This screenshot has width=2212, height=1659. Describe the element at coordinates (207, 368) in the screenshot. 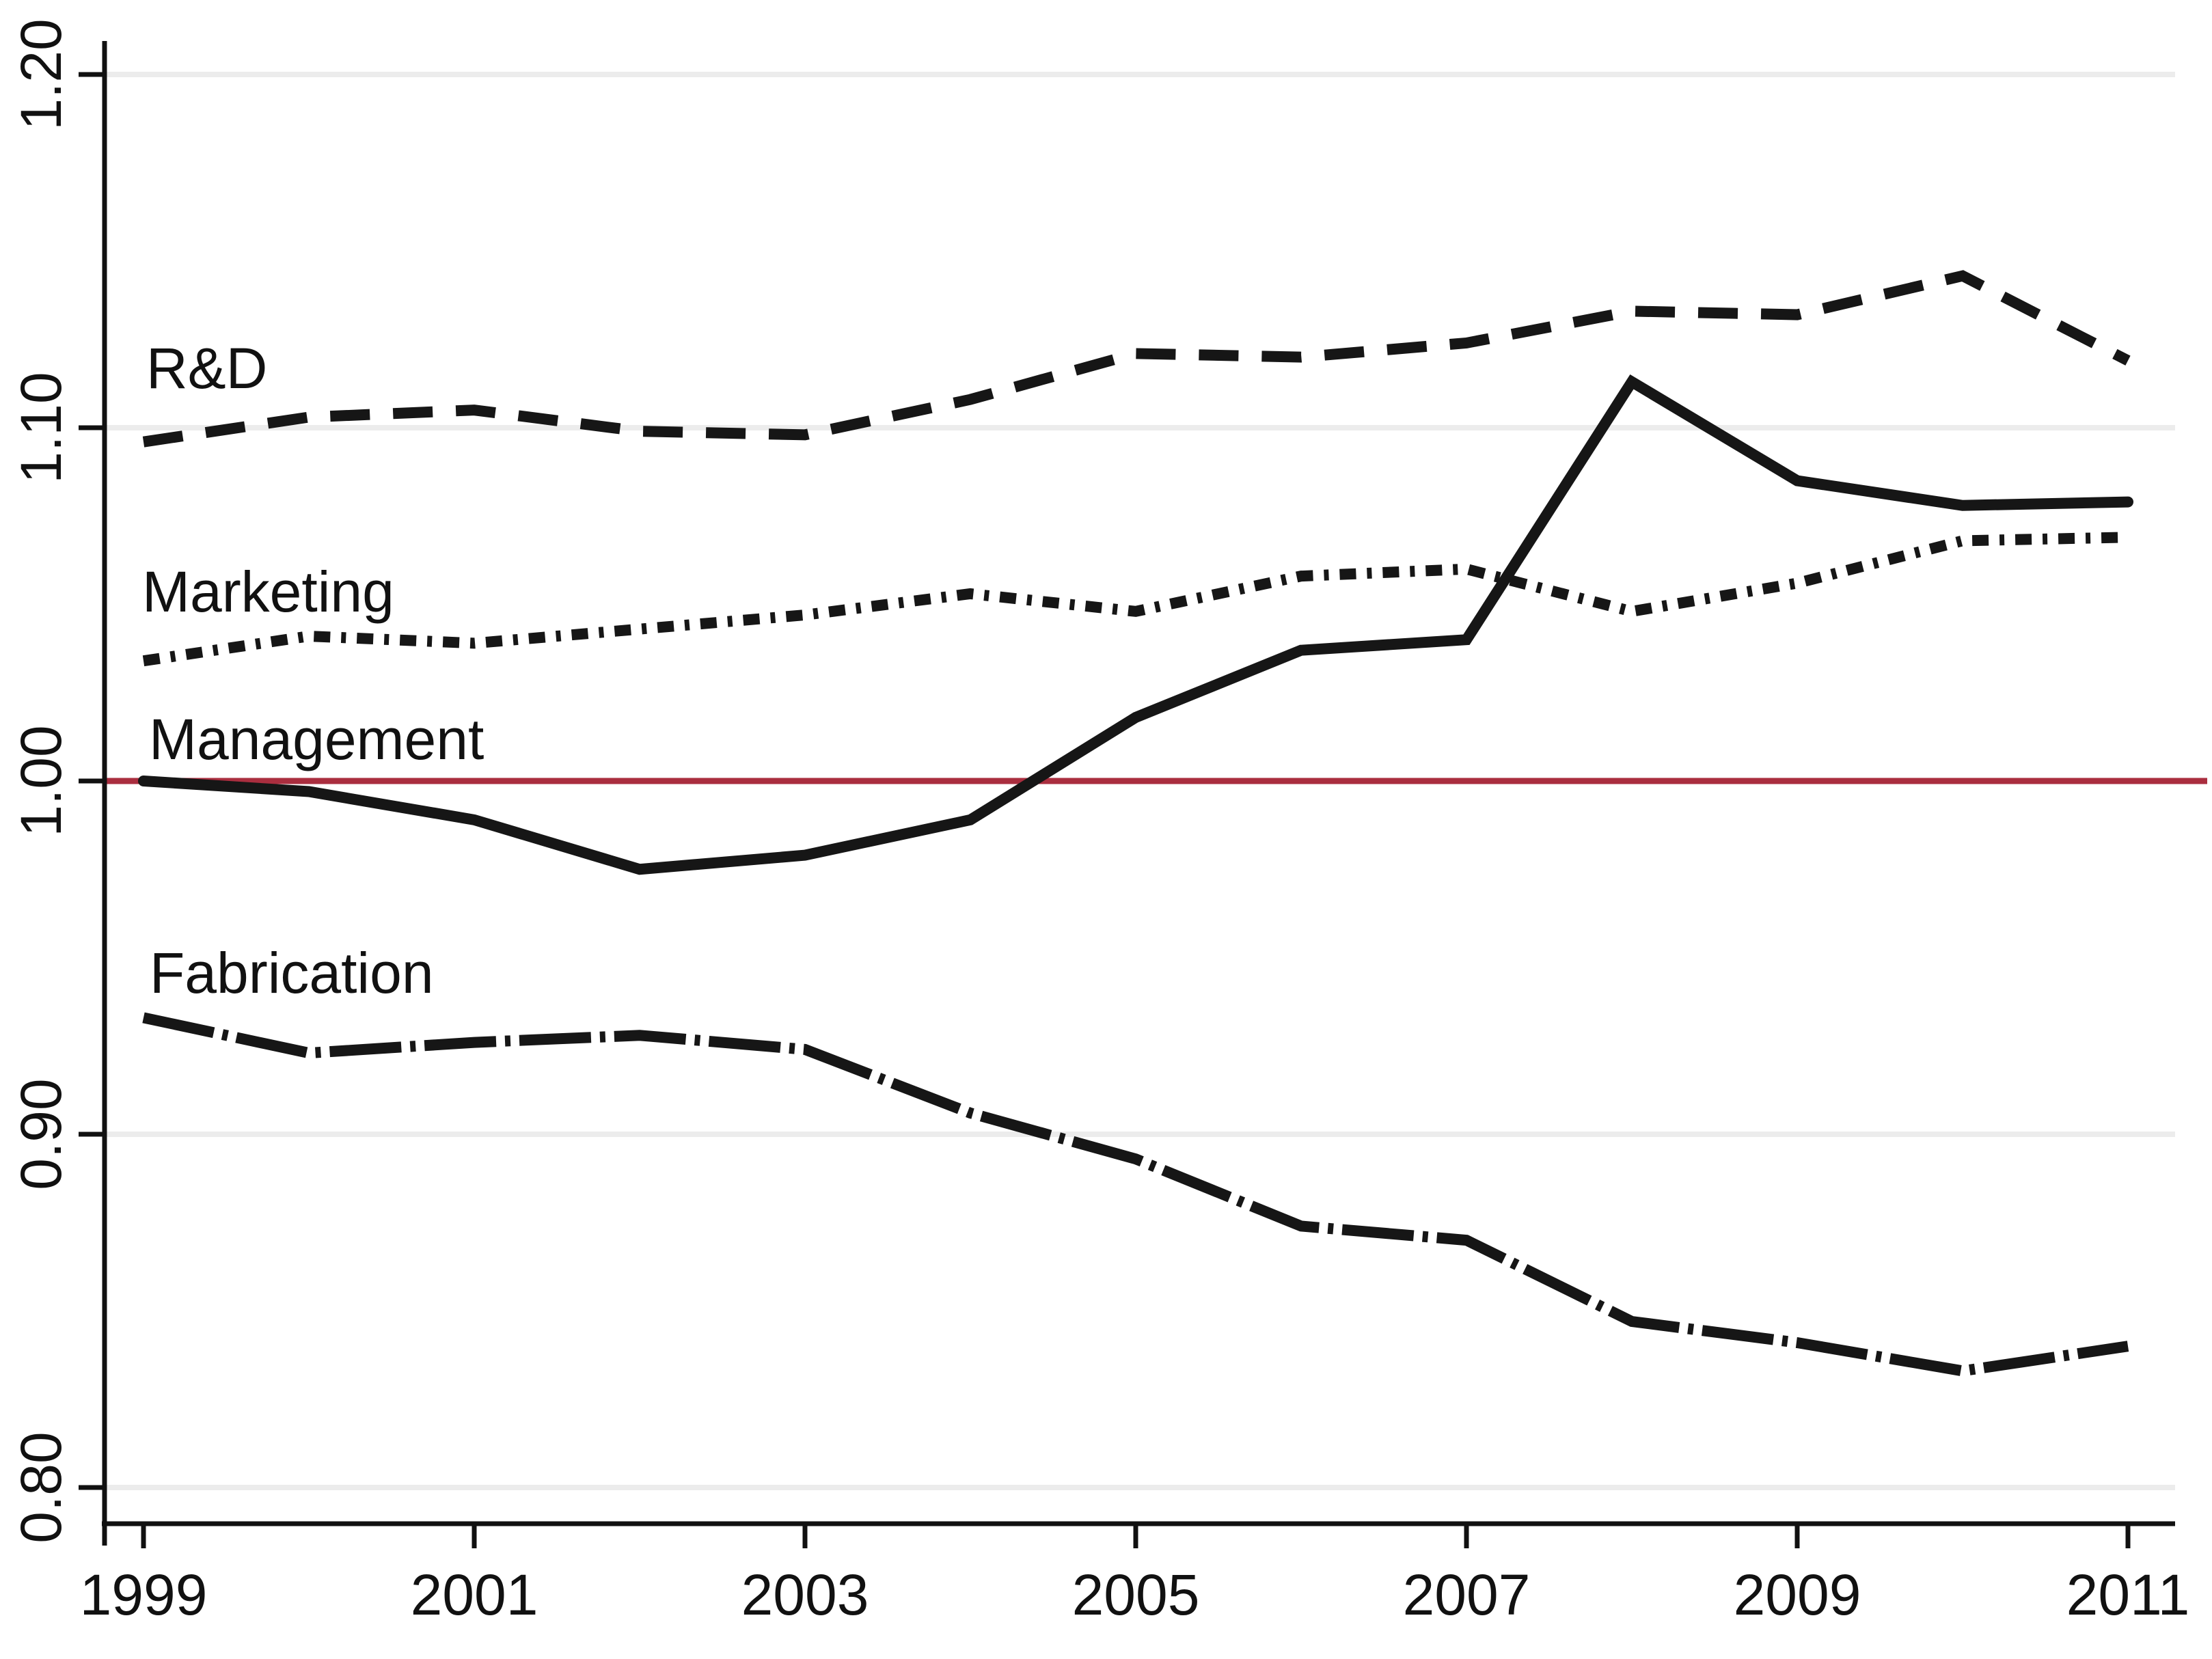

I see `series-label-rnd: R&D` at that location.